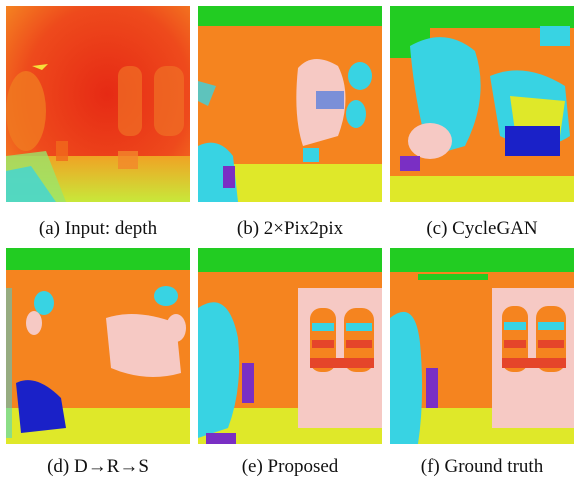 This screenshot has width=578, height=478. I want to click on caption-f: (f) Ground truth, so click(482, 466).